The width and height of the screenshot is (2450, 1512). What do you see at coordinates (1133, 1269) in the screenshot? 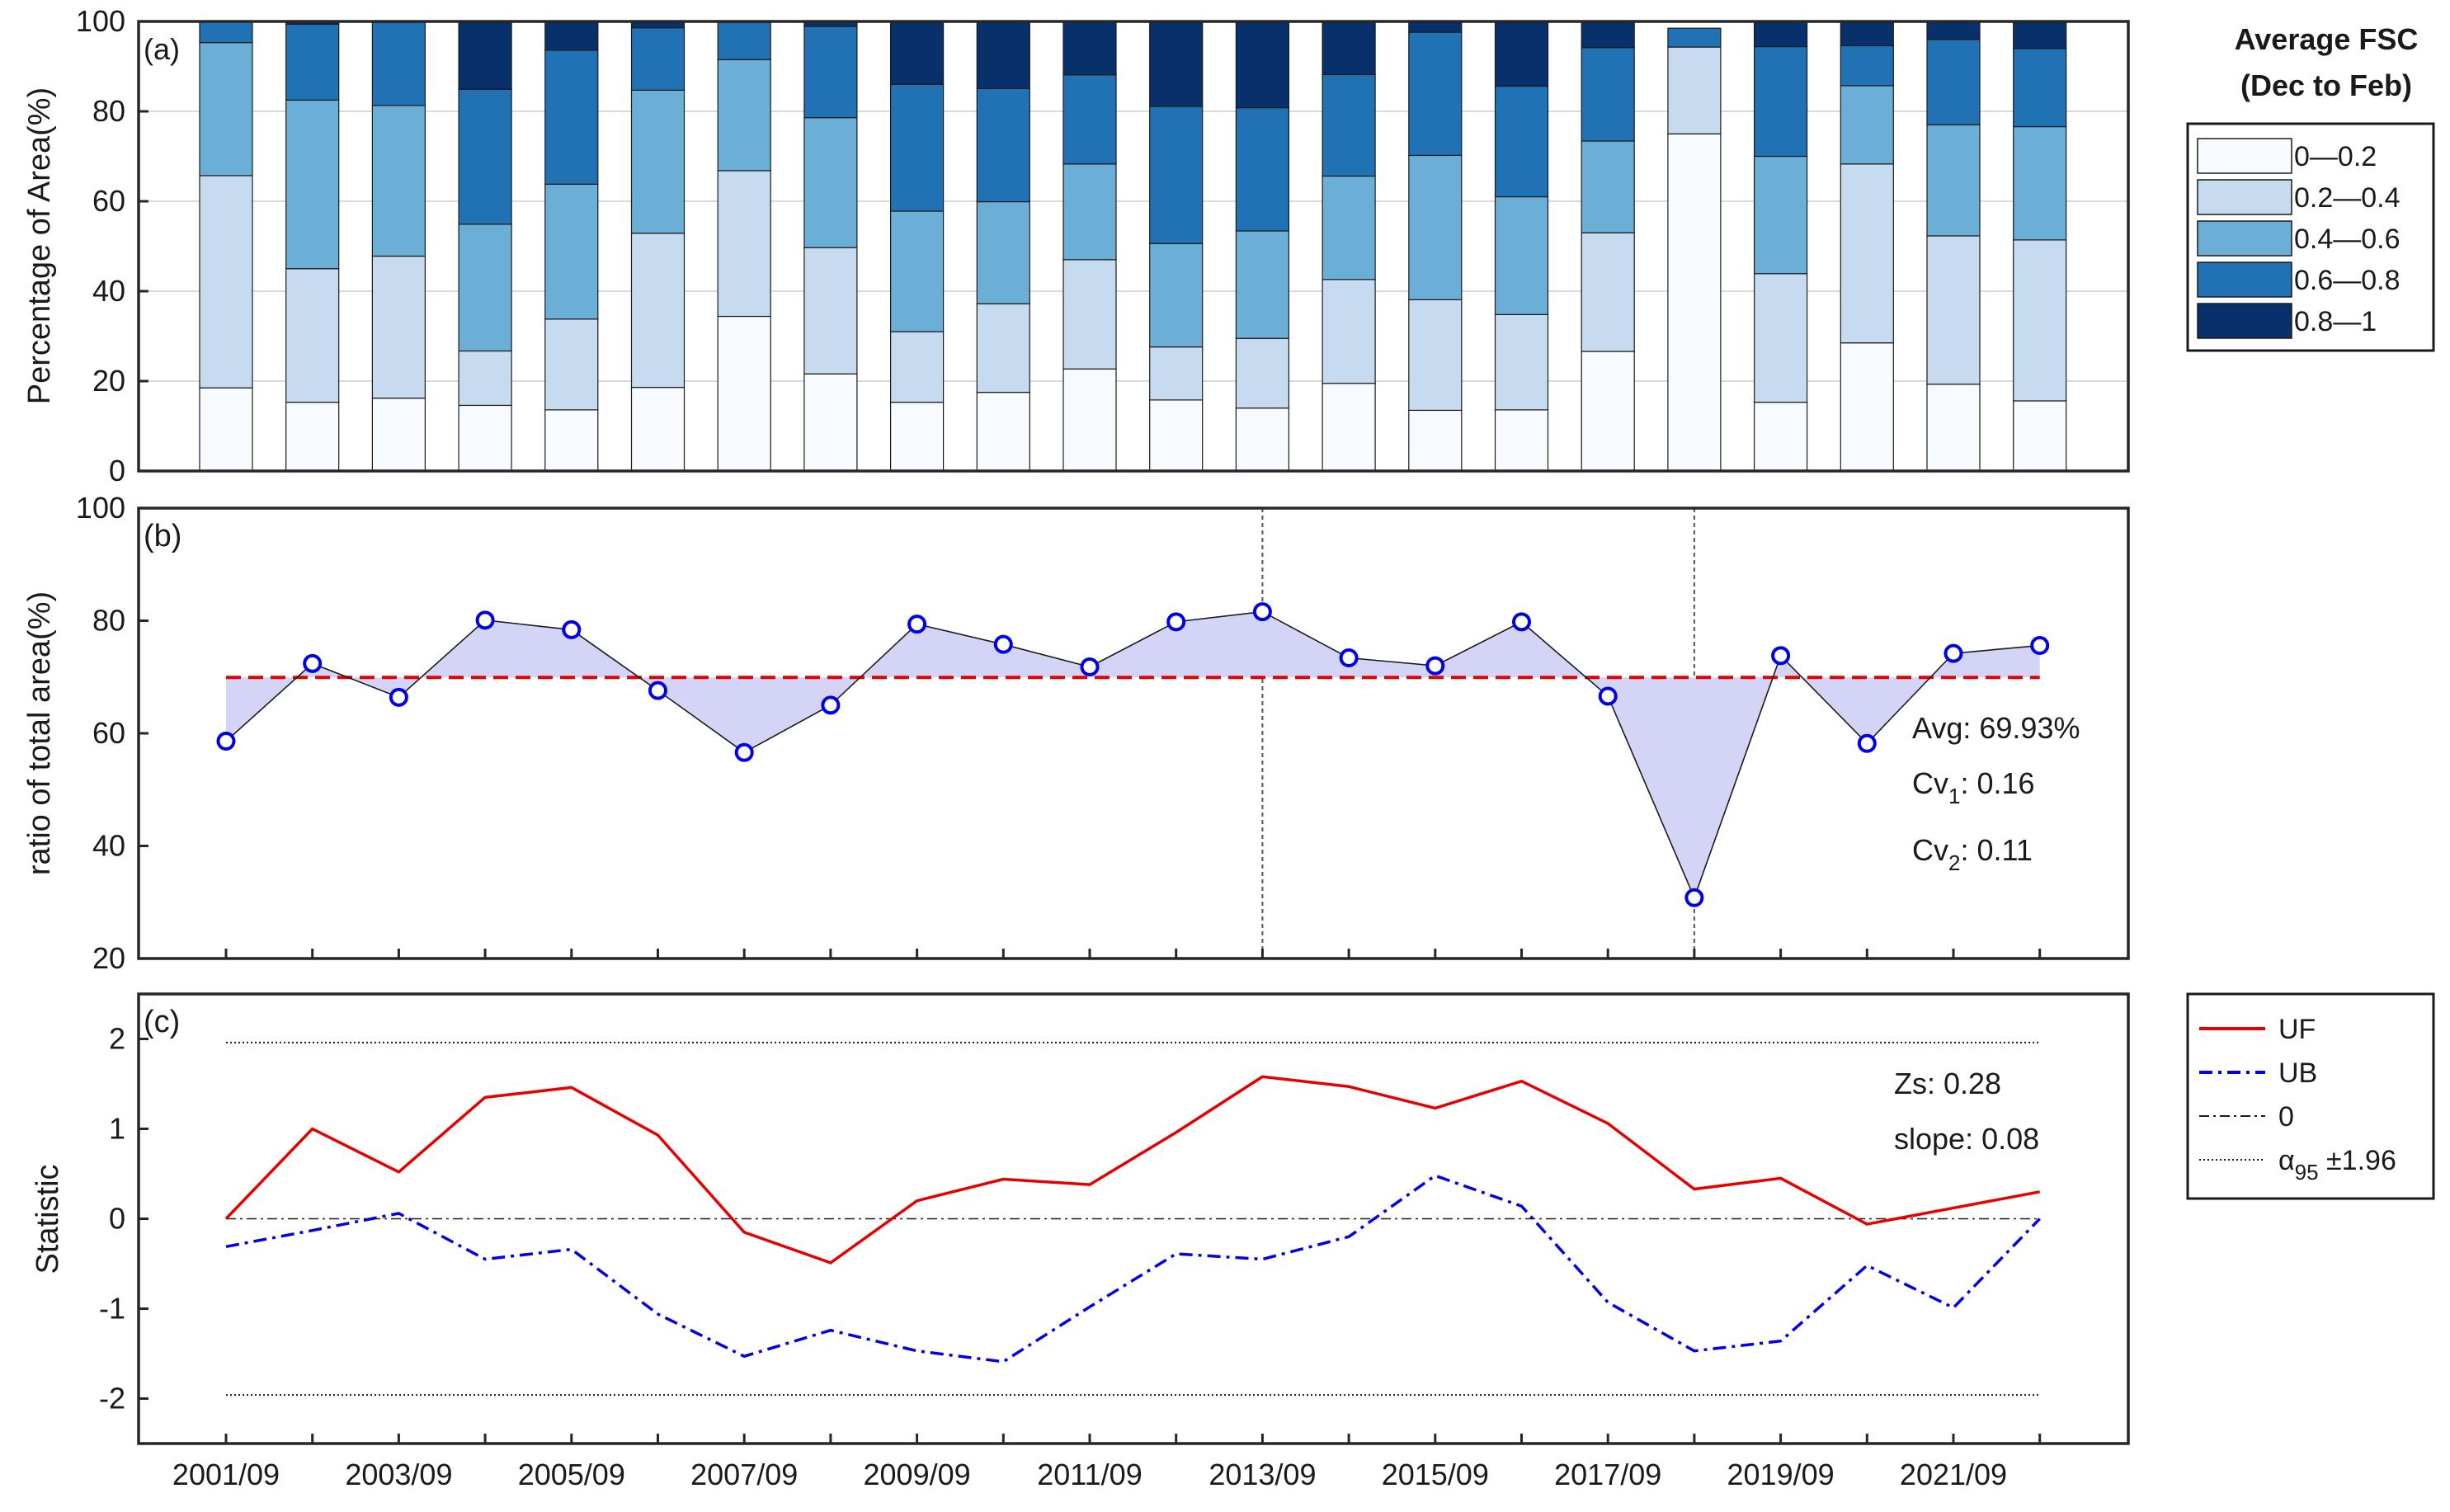
I see `ub-series-line` at bounding box center [1133, 1269].